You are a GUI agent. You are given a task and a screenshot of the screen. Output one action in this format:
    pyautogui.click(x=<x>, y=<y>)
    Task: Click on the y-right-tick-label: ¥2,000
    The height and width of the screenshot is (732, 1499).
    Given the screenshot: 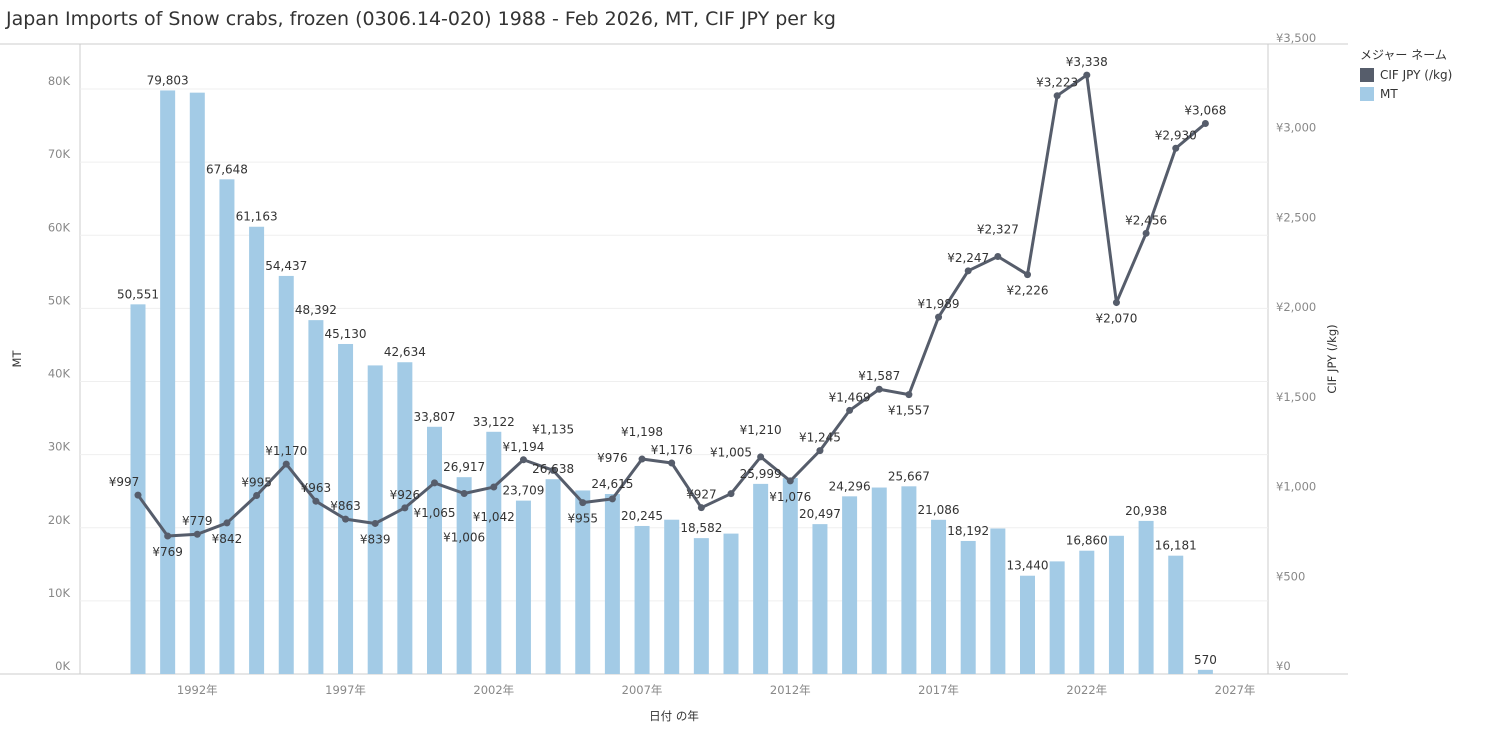 What is the action you would take?
    pyautogui.click(x=1296, y=307)
    